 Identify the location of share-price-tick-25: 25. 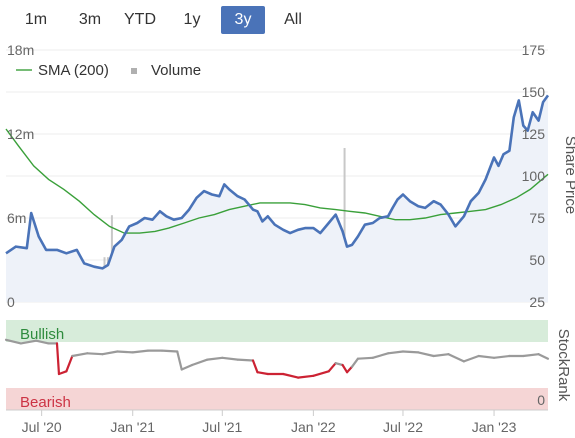
(537, 302).